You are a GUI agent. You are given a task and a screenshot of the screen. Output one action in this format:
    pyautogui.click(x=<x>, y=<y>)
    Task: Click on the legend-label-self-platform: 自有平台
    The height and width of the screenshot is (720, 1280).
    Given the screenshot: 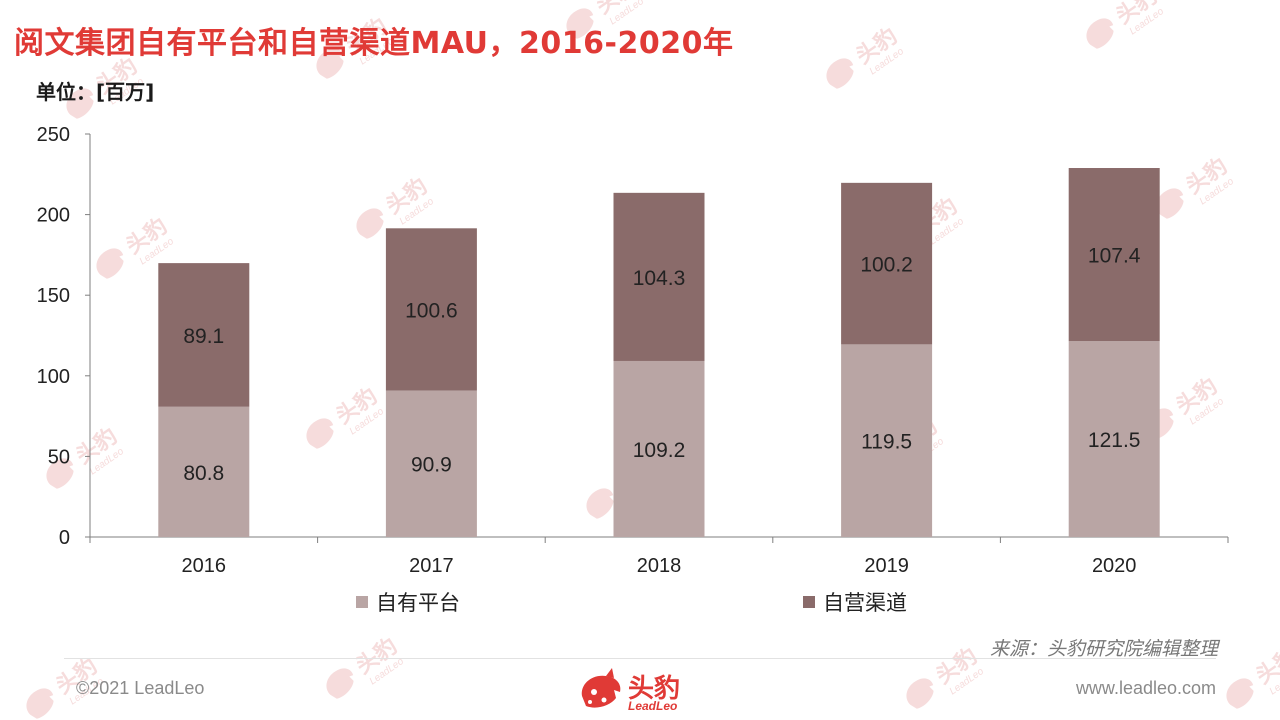 What is the action you would take?
    pyautogui.click(x=418, y=603)
    